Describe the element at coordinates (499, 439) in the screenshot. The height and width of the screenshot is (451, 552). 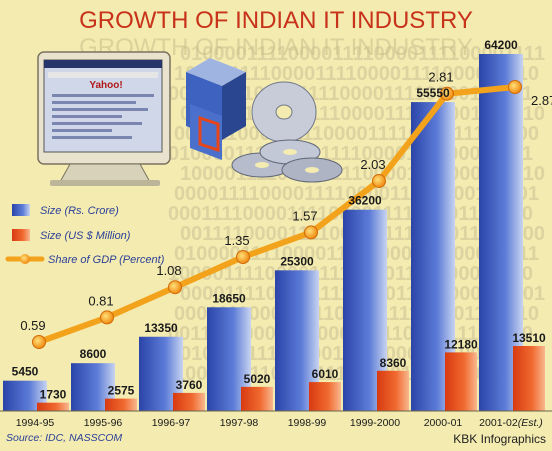
I see `credit-label: KBK Infographics` at that location.